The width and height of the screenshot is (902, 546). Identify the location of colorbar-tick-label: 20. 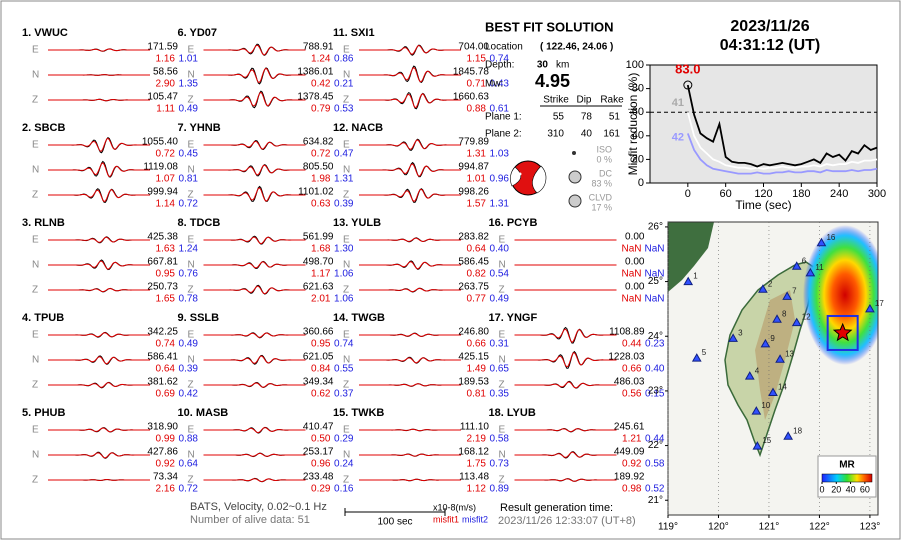
(836, 489).